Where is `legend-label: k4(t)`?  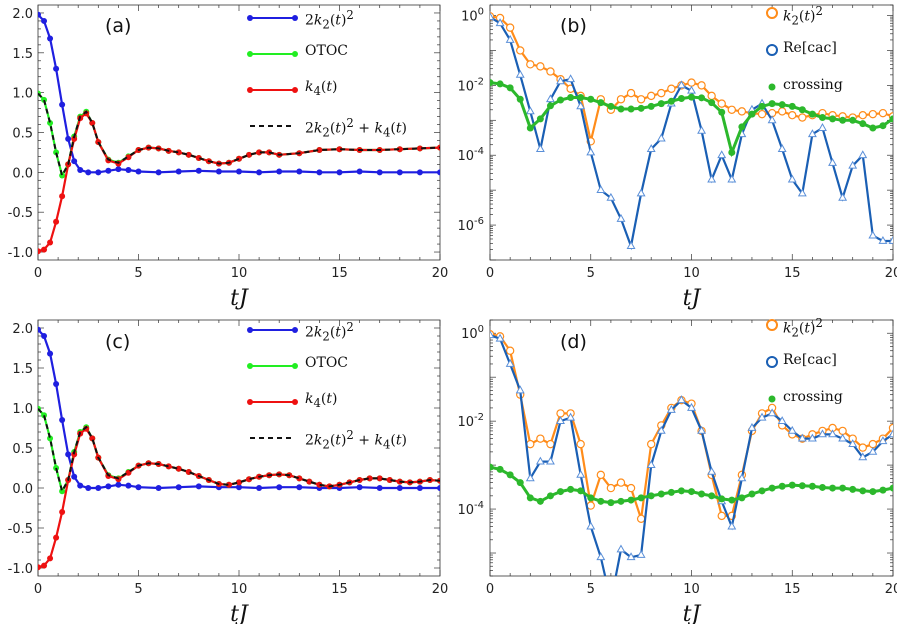 legend-label: k4(t) is located at coordinates (321, 400).